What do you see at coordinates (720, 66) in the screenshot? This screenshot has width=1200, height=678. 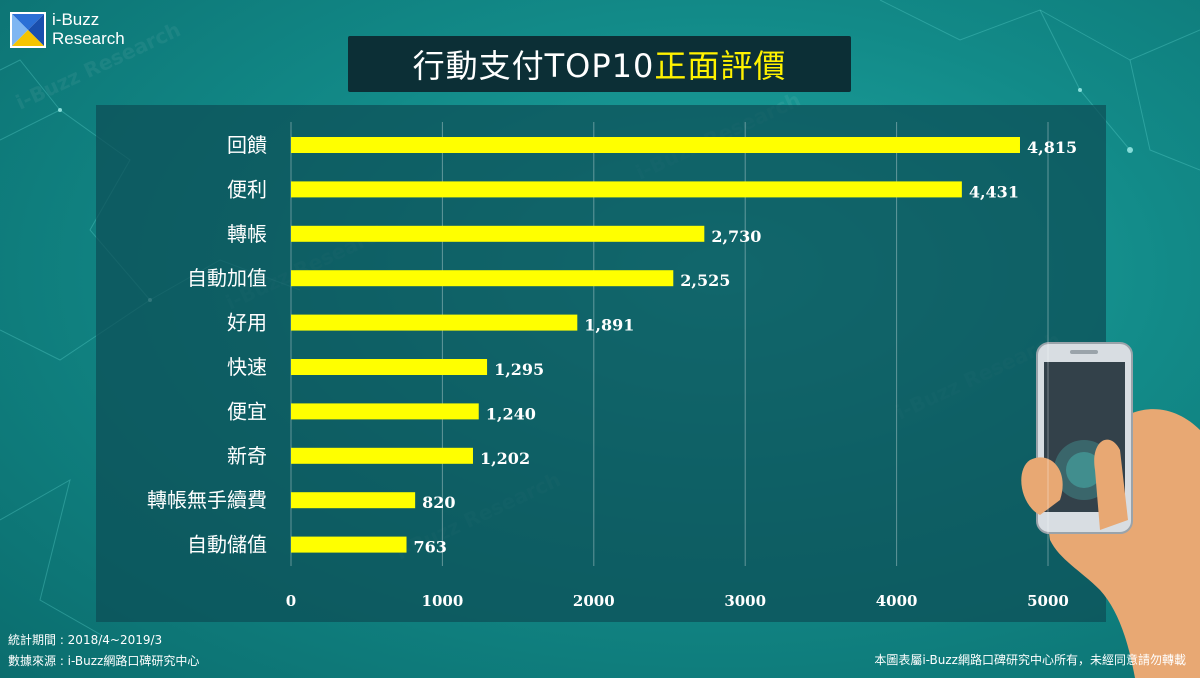 I see `title-highlight: 正面評價` at bounding box center [720, 66].